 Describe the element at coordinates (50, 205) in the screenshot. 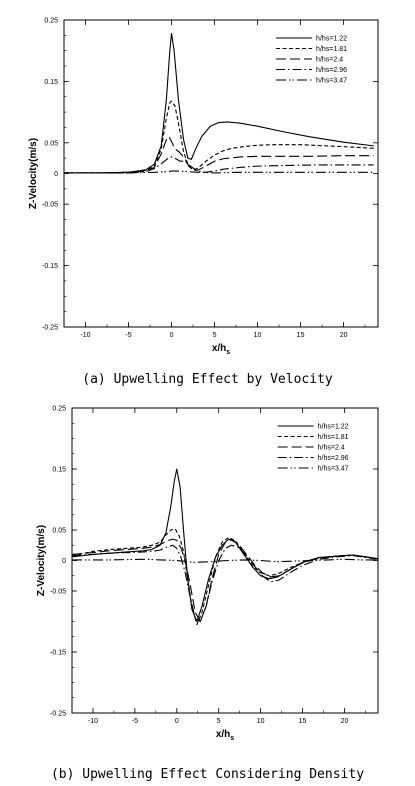

I see `chart-a-y-tick-label: -0.05` at that location.